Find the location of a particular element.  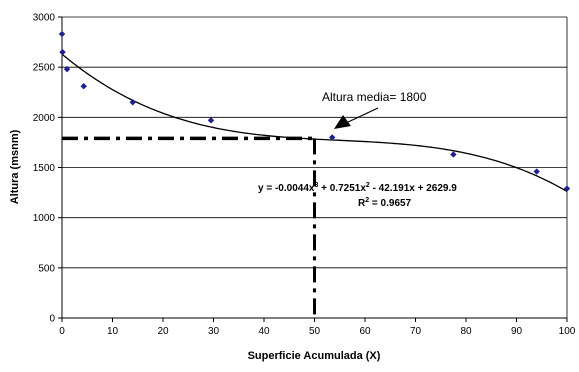

y-axis-title: Altura (msnm) is located at coordinates (15, 166).